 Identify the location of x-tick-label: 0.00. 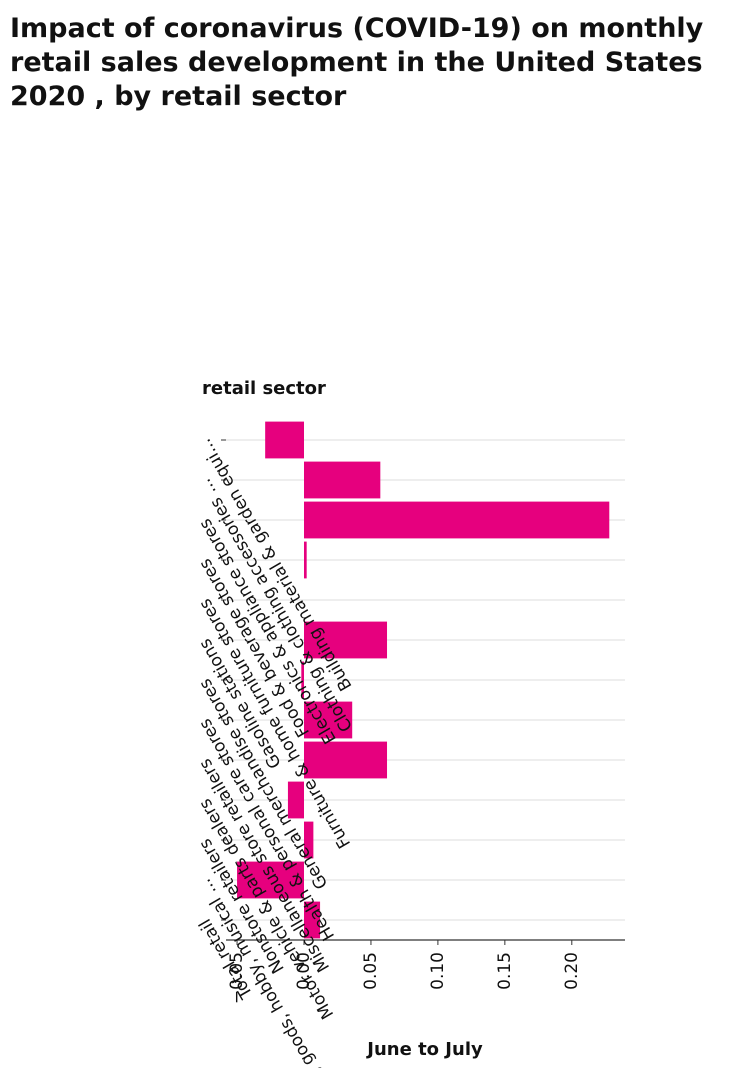
(304, 971).